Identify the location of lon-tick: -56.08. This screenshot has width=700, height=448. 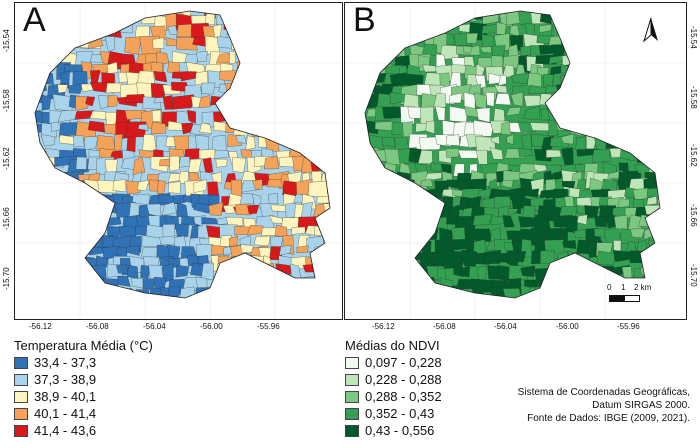
(444, 326).